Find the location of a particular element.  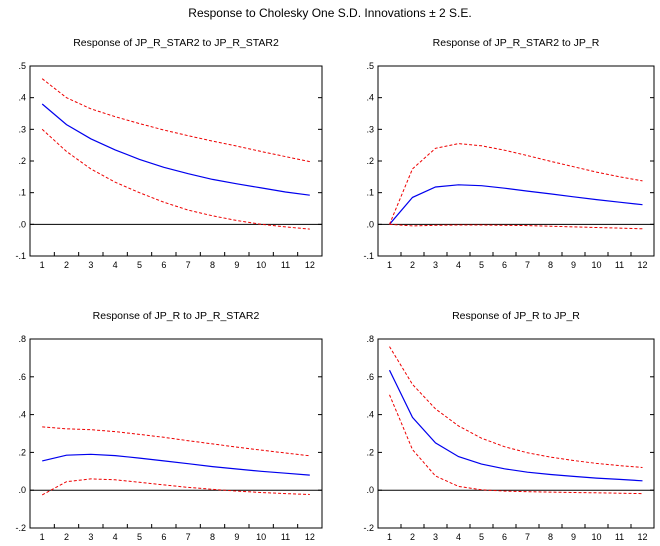

chart-title: Response of JP_R_STAR2 to JP_R is located at coordinates (516, 43).